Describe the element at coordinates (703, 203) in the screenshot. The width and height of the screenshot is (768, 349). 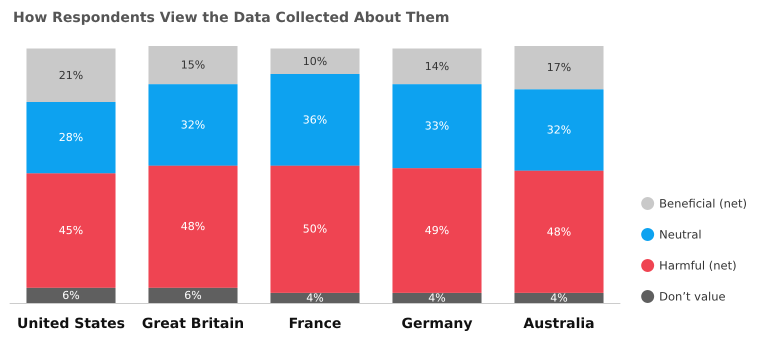
I see `legend-label: Beneficial (net)` at that location.